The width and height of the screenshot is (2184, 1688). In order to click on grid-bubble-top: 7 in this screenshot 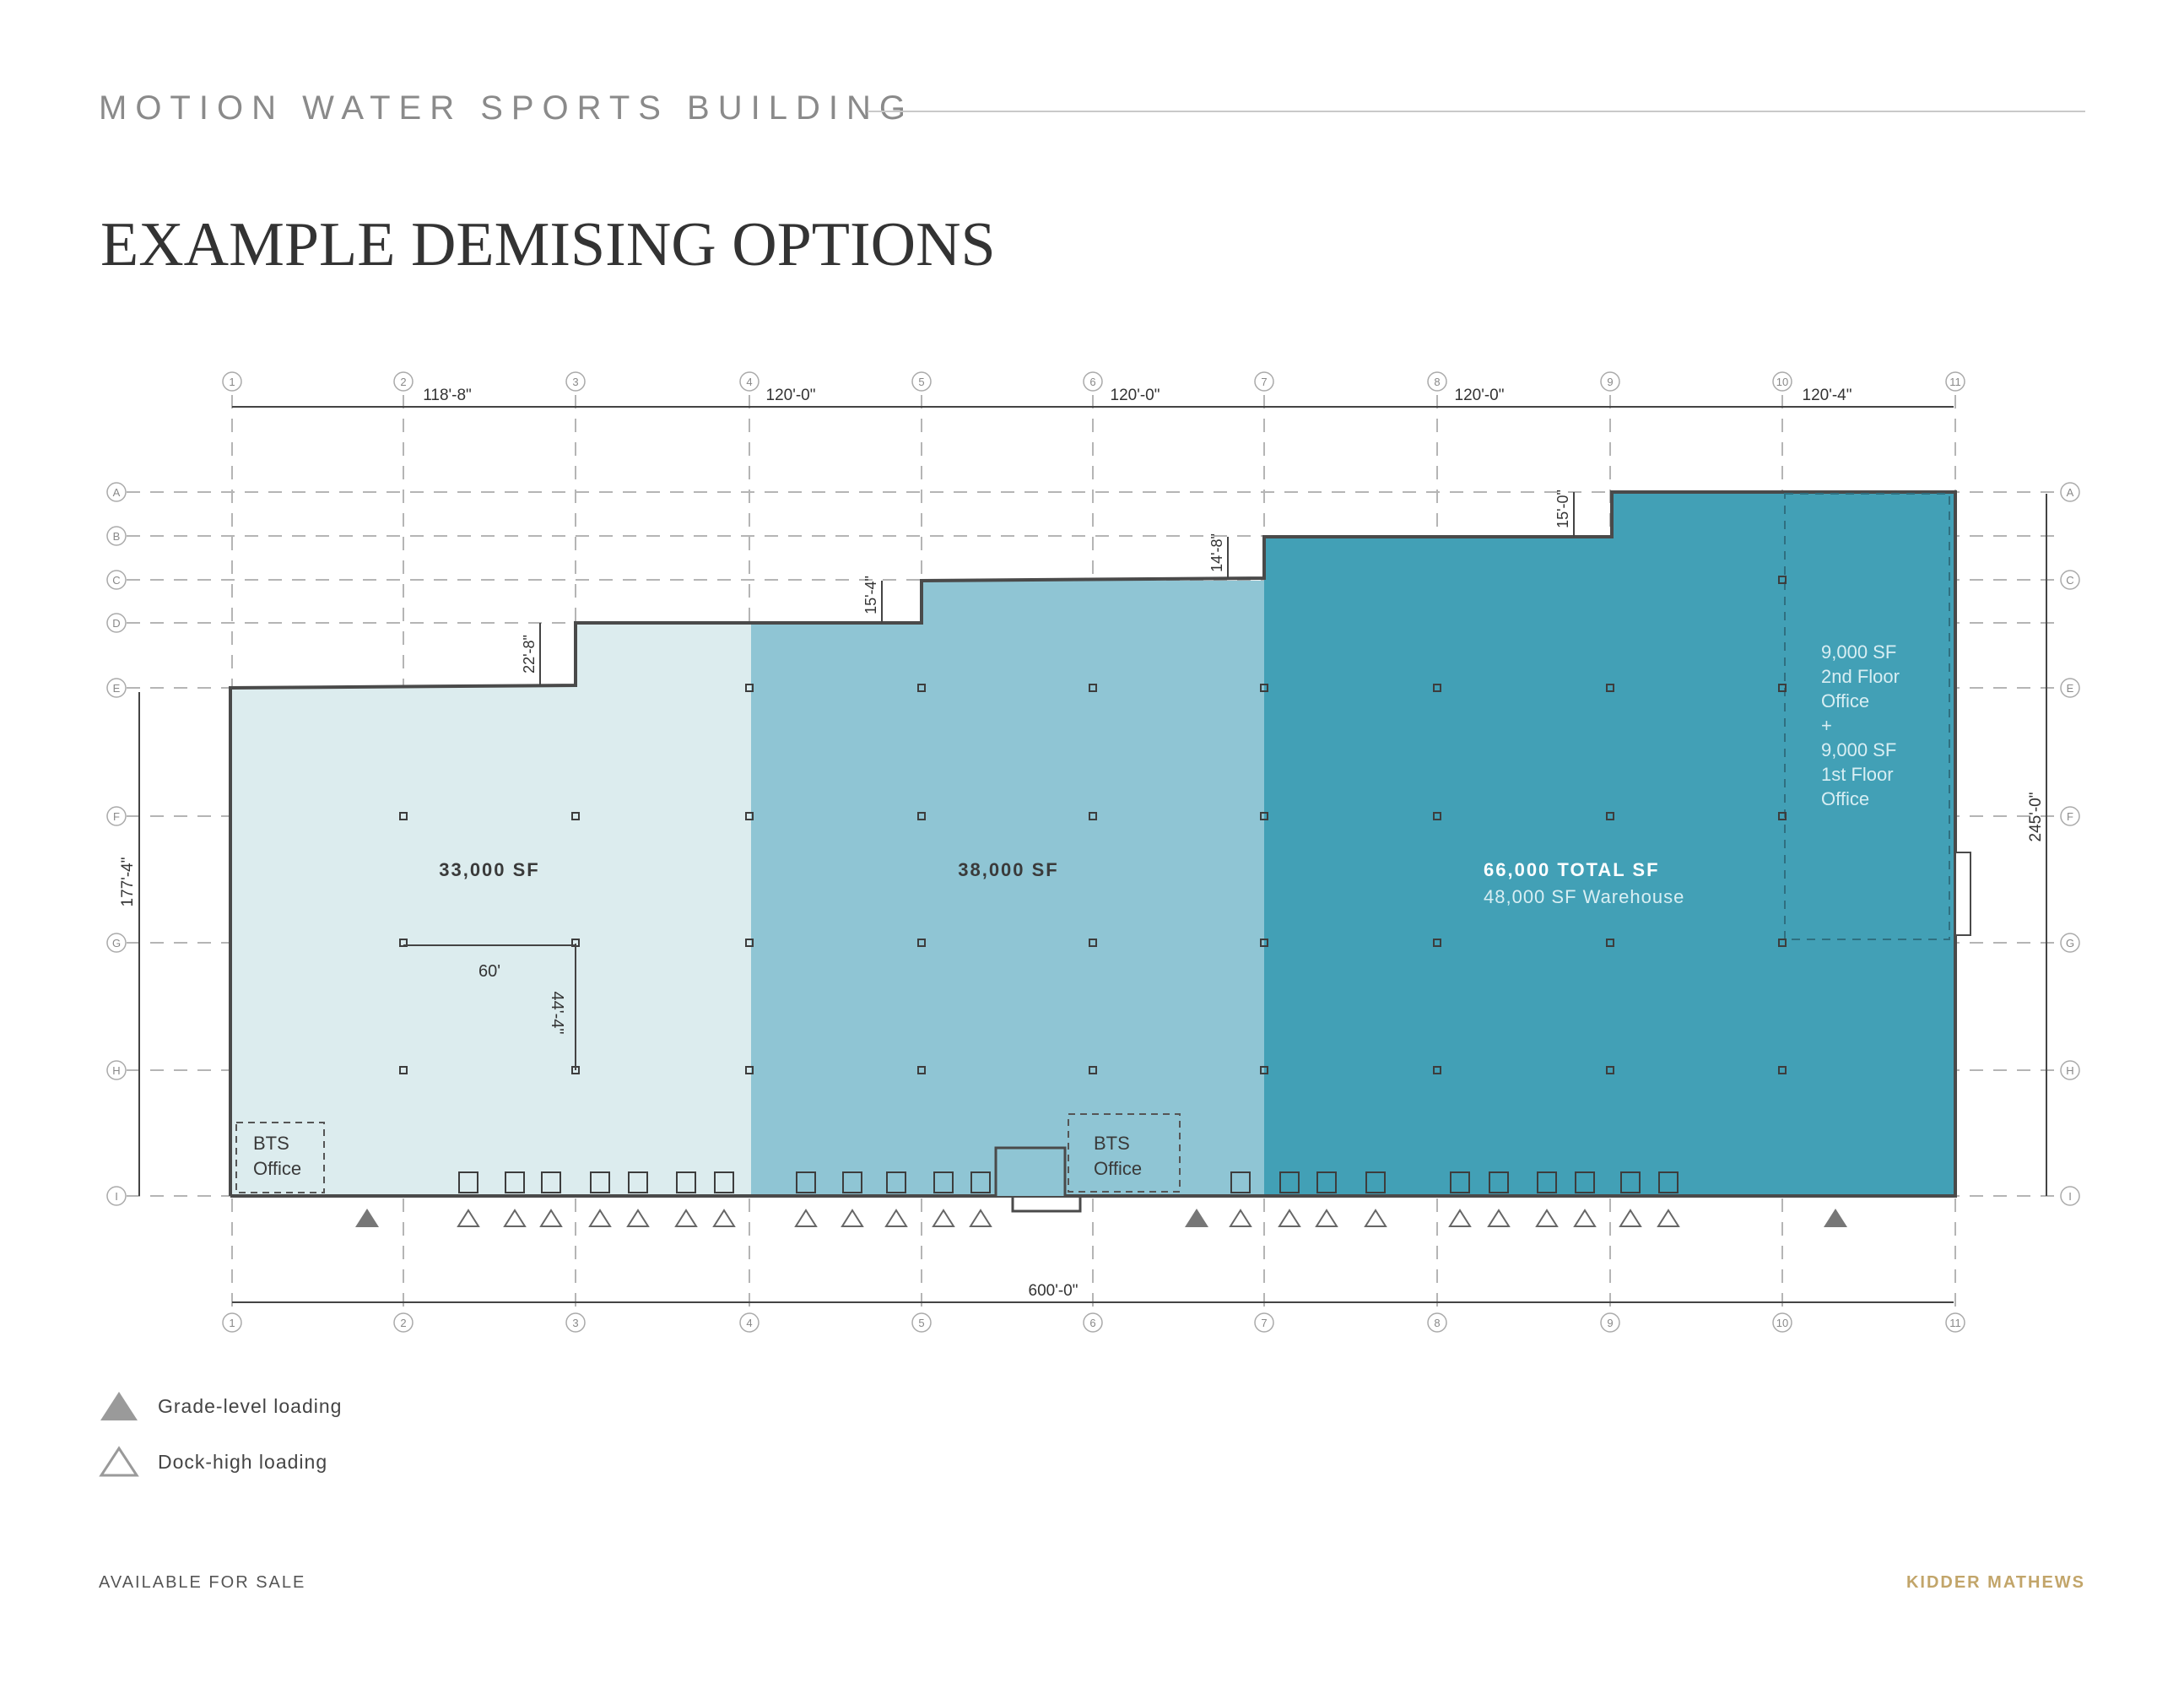, I will do `click(1264, 381)`.